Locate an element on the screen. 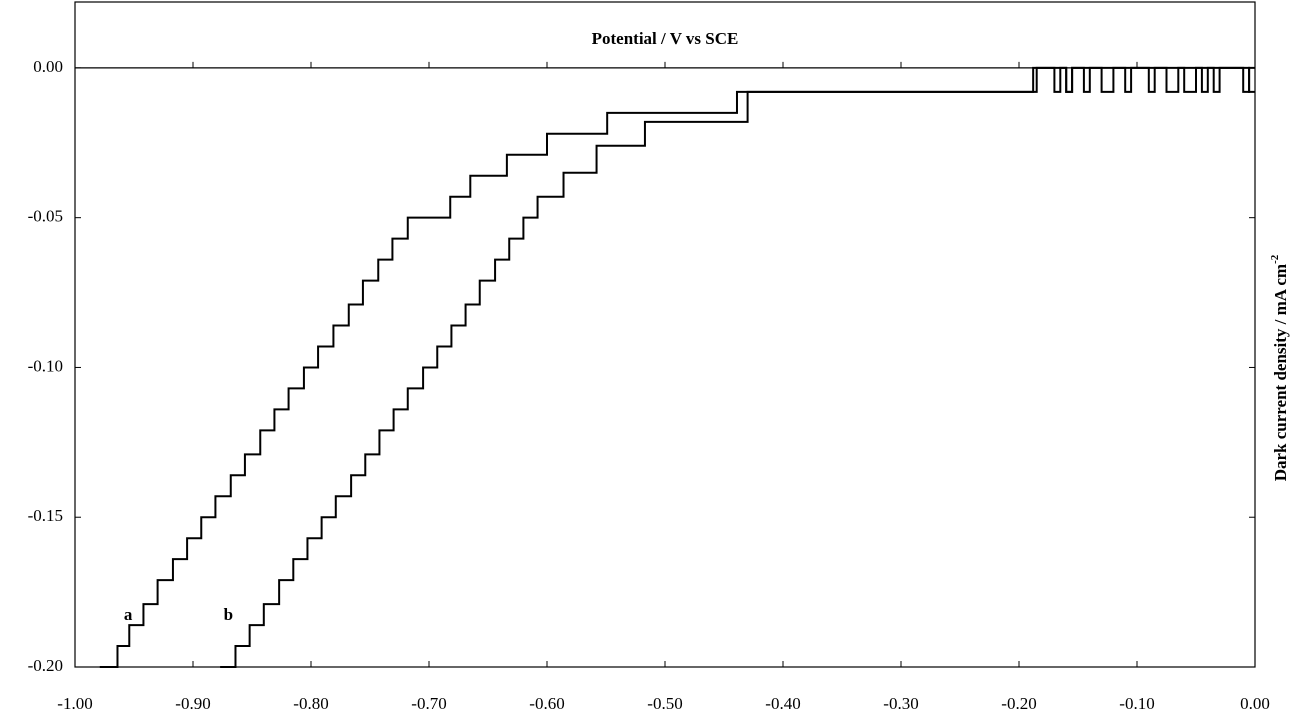 Image resolution: width=1295 pixels, height=719 pixels. y-tick-label: -0.05 is located at coordinates (45, 216).